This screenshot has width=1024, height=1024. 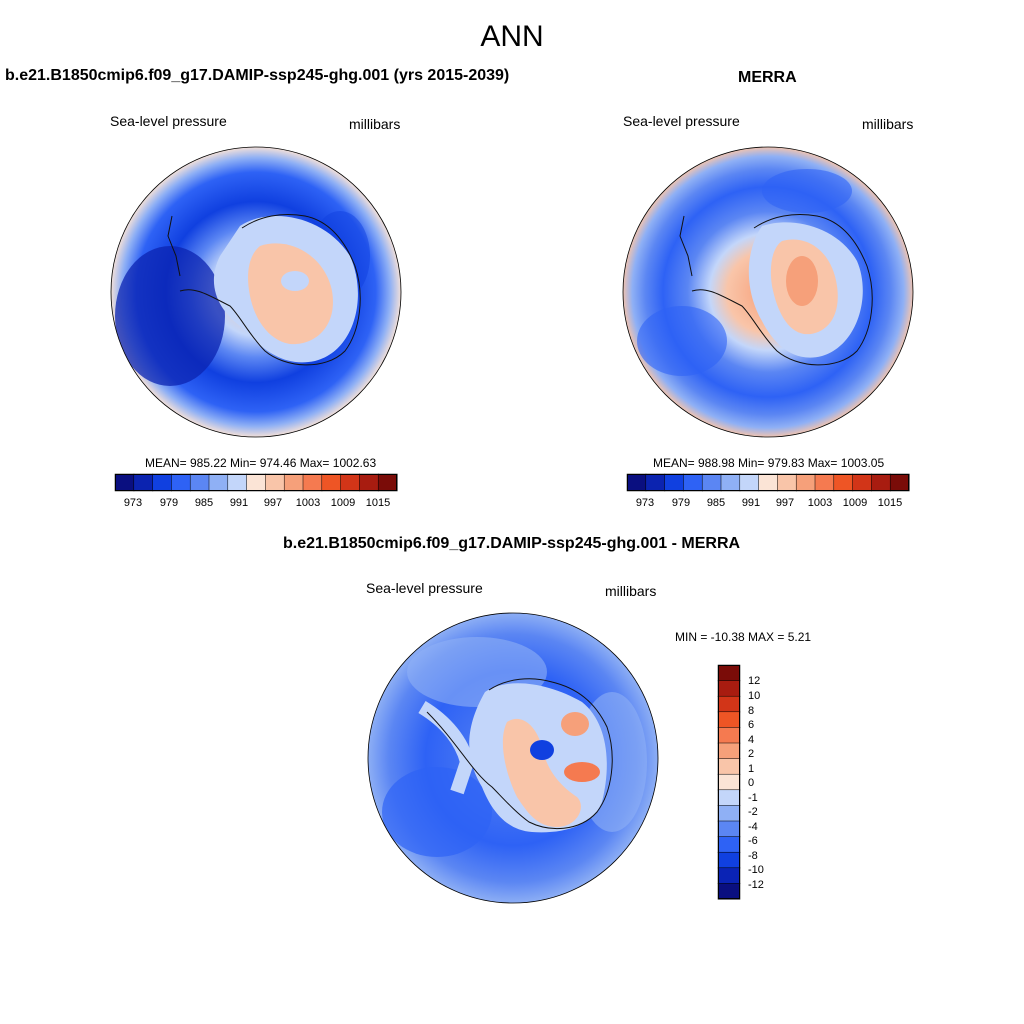 I want to click on right-cb-label: 985, so click(x=716, y=503).